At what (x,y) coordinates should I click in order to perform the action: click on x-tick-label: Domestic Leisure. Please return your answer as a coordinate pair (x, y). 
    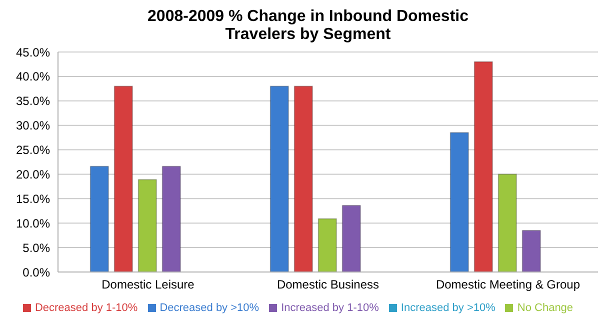
    Looking at the image, I should click on (148, 285).